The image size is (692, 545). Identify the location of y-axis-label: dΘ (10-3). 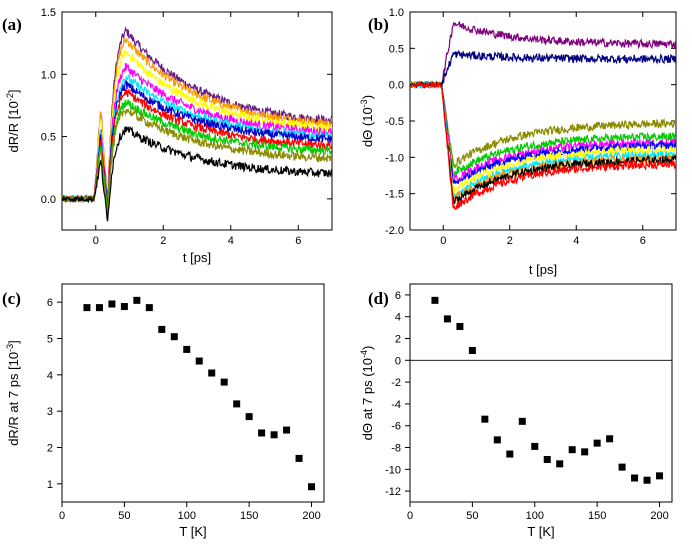
(367, 121).